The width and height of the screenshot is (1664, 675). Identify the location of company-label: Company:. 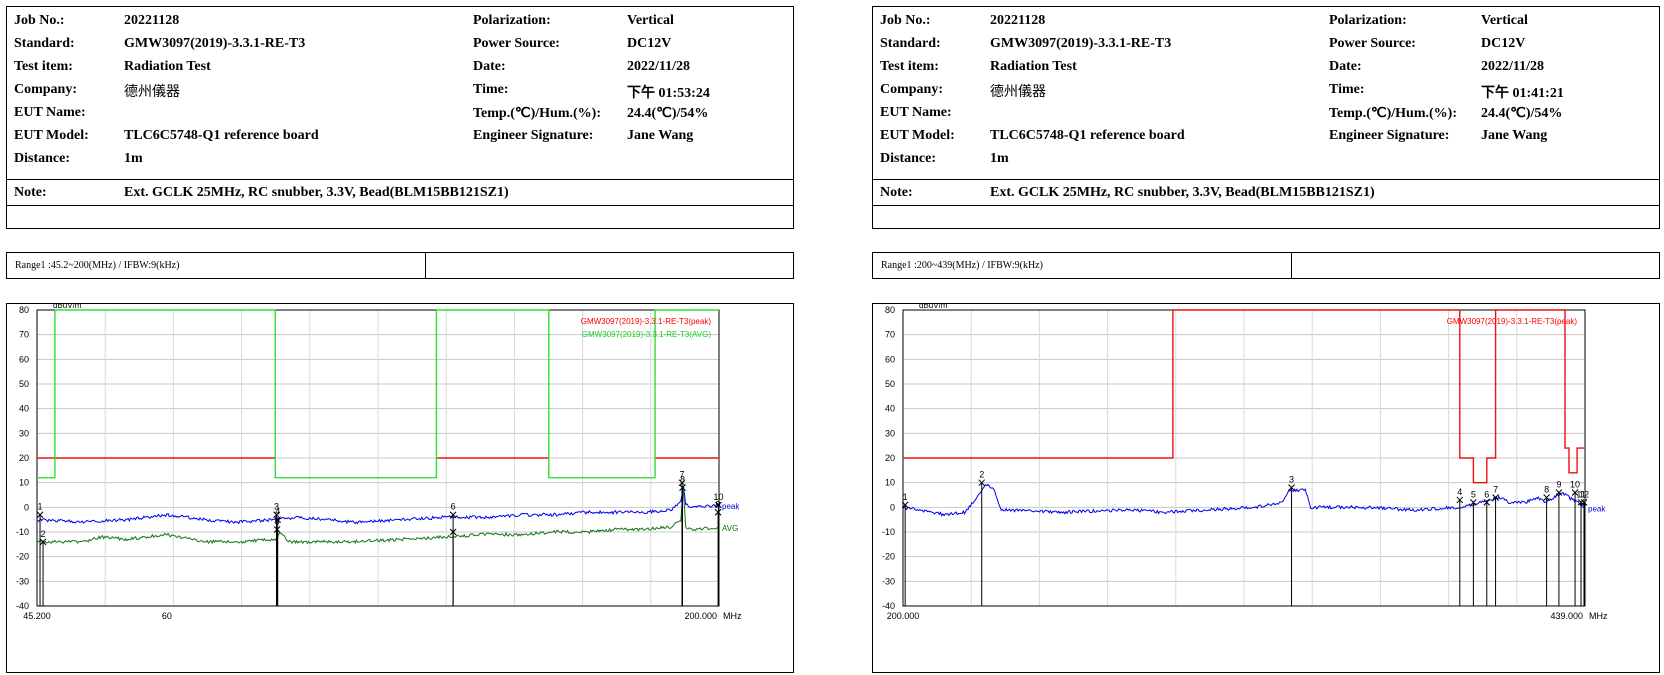
(46, 89).